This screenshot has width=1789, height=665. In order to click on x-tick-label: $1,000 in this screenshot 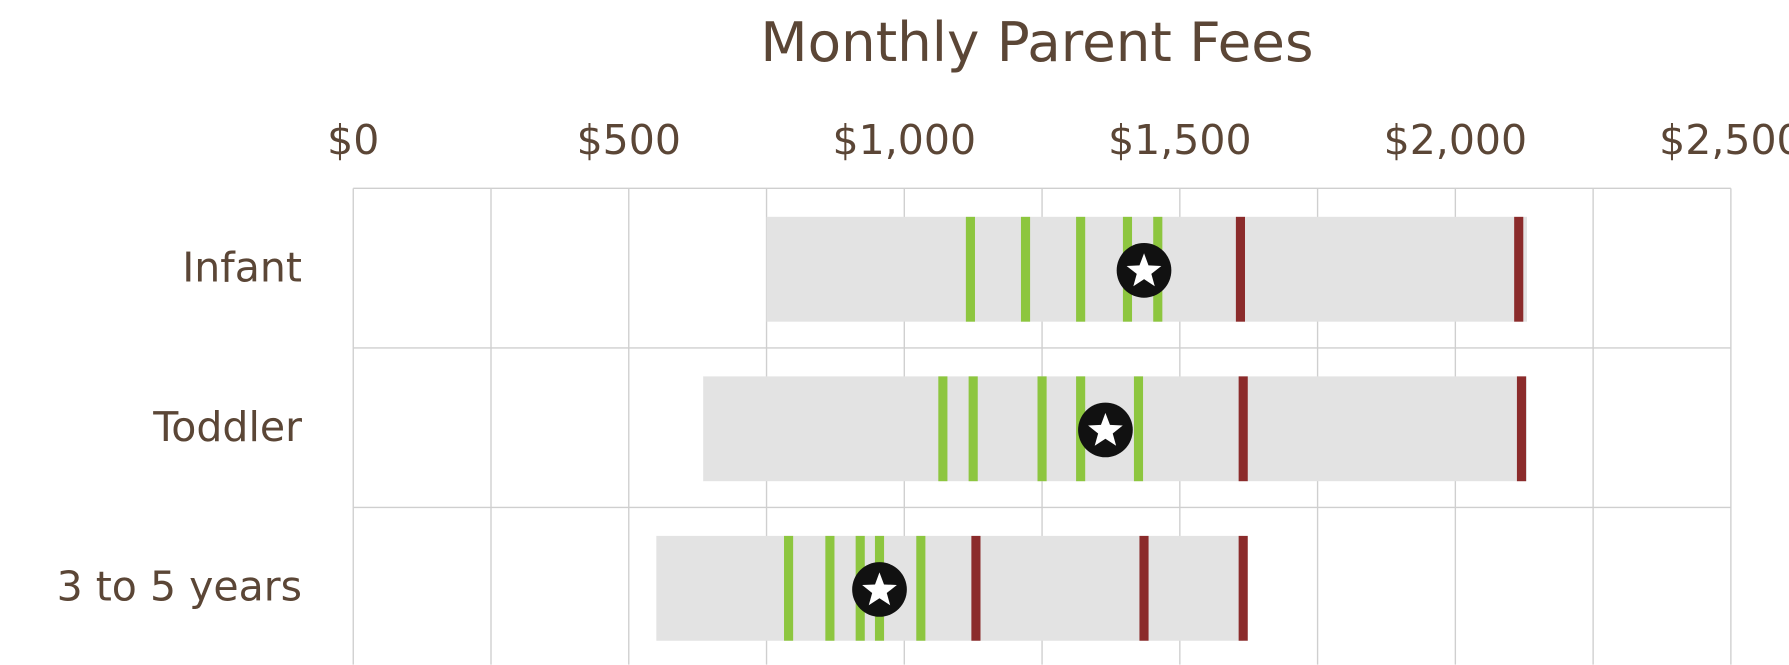, I will do `click(905, 140)`.